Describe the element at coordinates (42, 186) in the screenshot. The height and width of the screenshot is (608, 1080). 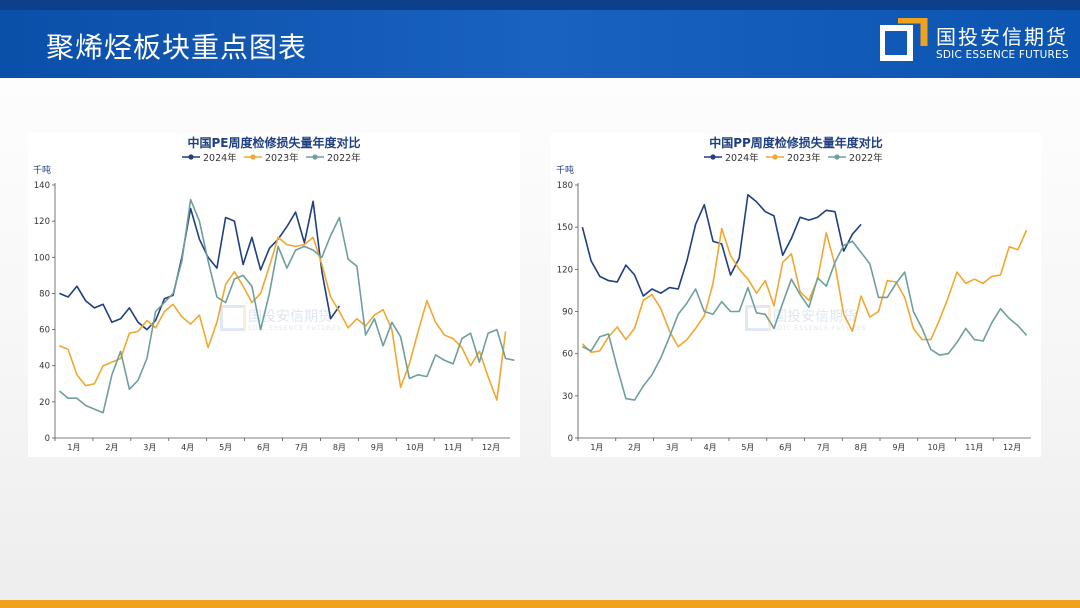
I see `y-tick-label: 140` at that location.